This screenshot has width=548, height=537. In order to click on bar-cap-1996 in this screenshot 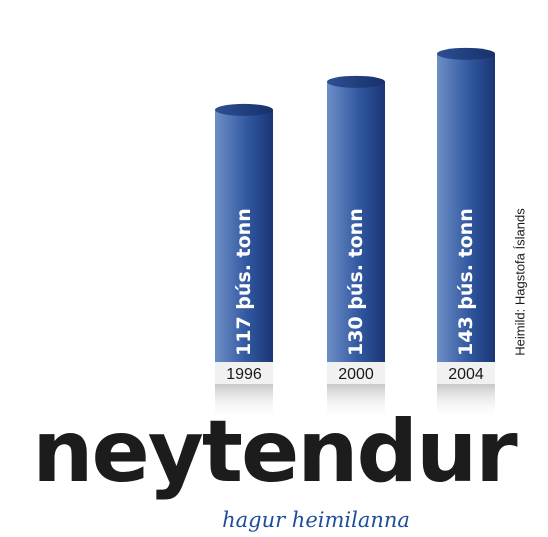, I will do `click(244, 109)`.